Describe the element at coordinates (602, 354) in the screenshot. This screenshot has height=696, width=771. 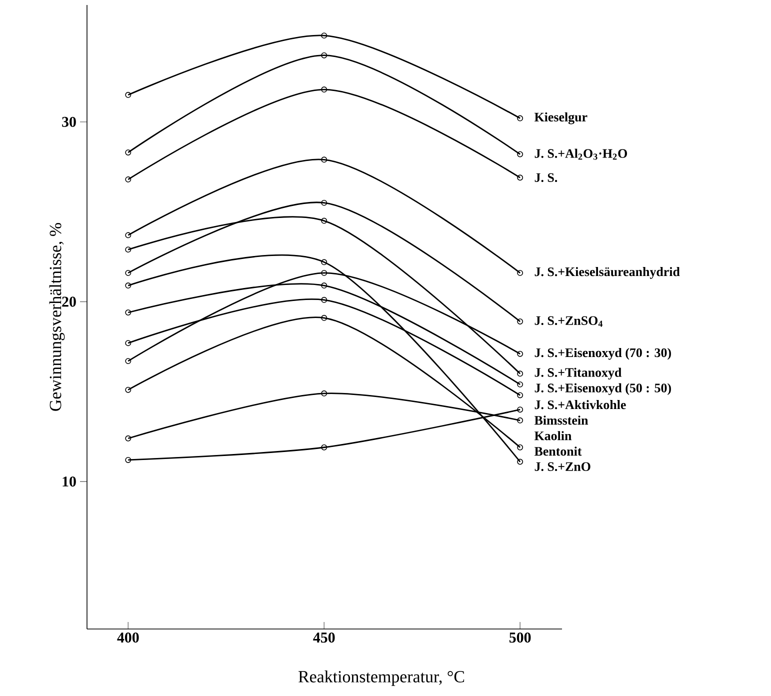
I see `series-label: J. S.+Eisenoxyd (70 : 30)` at that location.